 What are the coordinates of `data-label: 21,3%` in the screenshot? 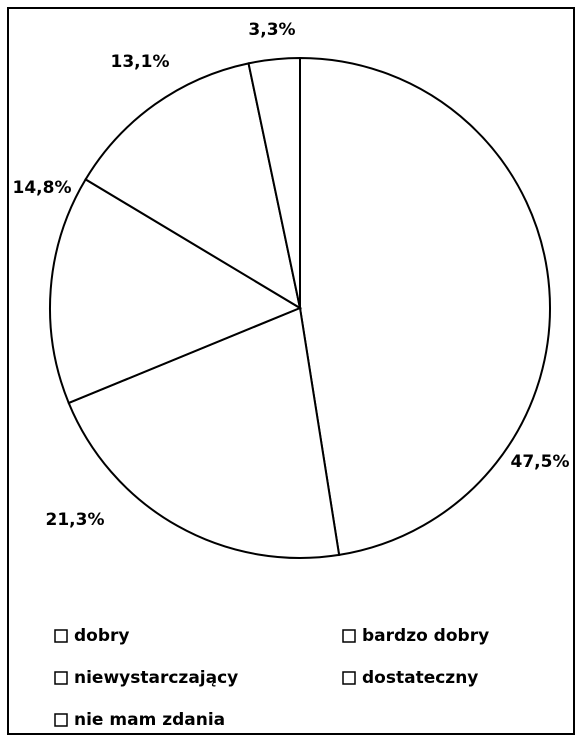 It's located at (75, 520).